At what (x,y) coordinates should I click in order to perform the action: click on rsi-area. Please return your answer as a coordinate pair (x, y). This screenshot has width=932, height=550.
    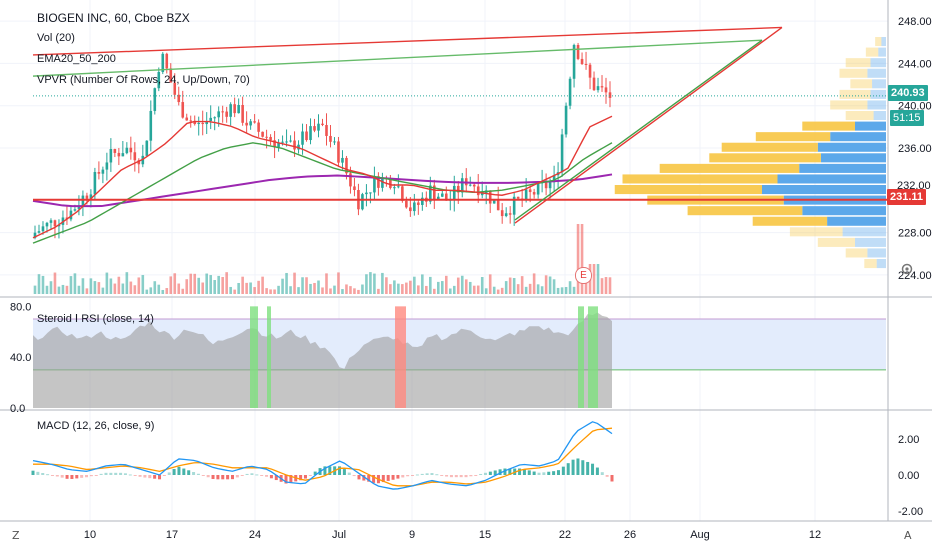
    Looking at the image, I should click on (322, 360).